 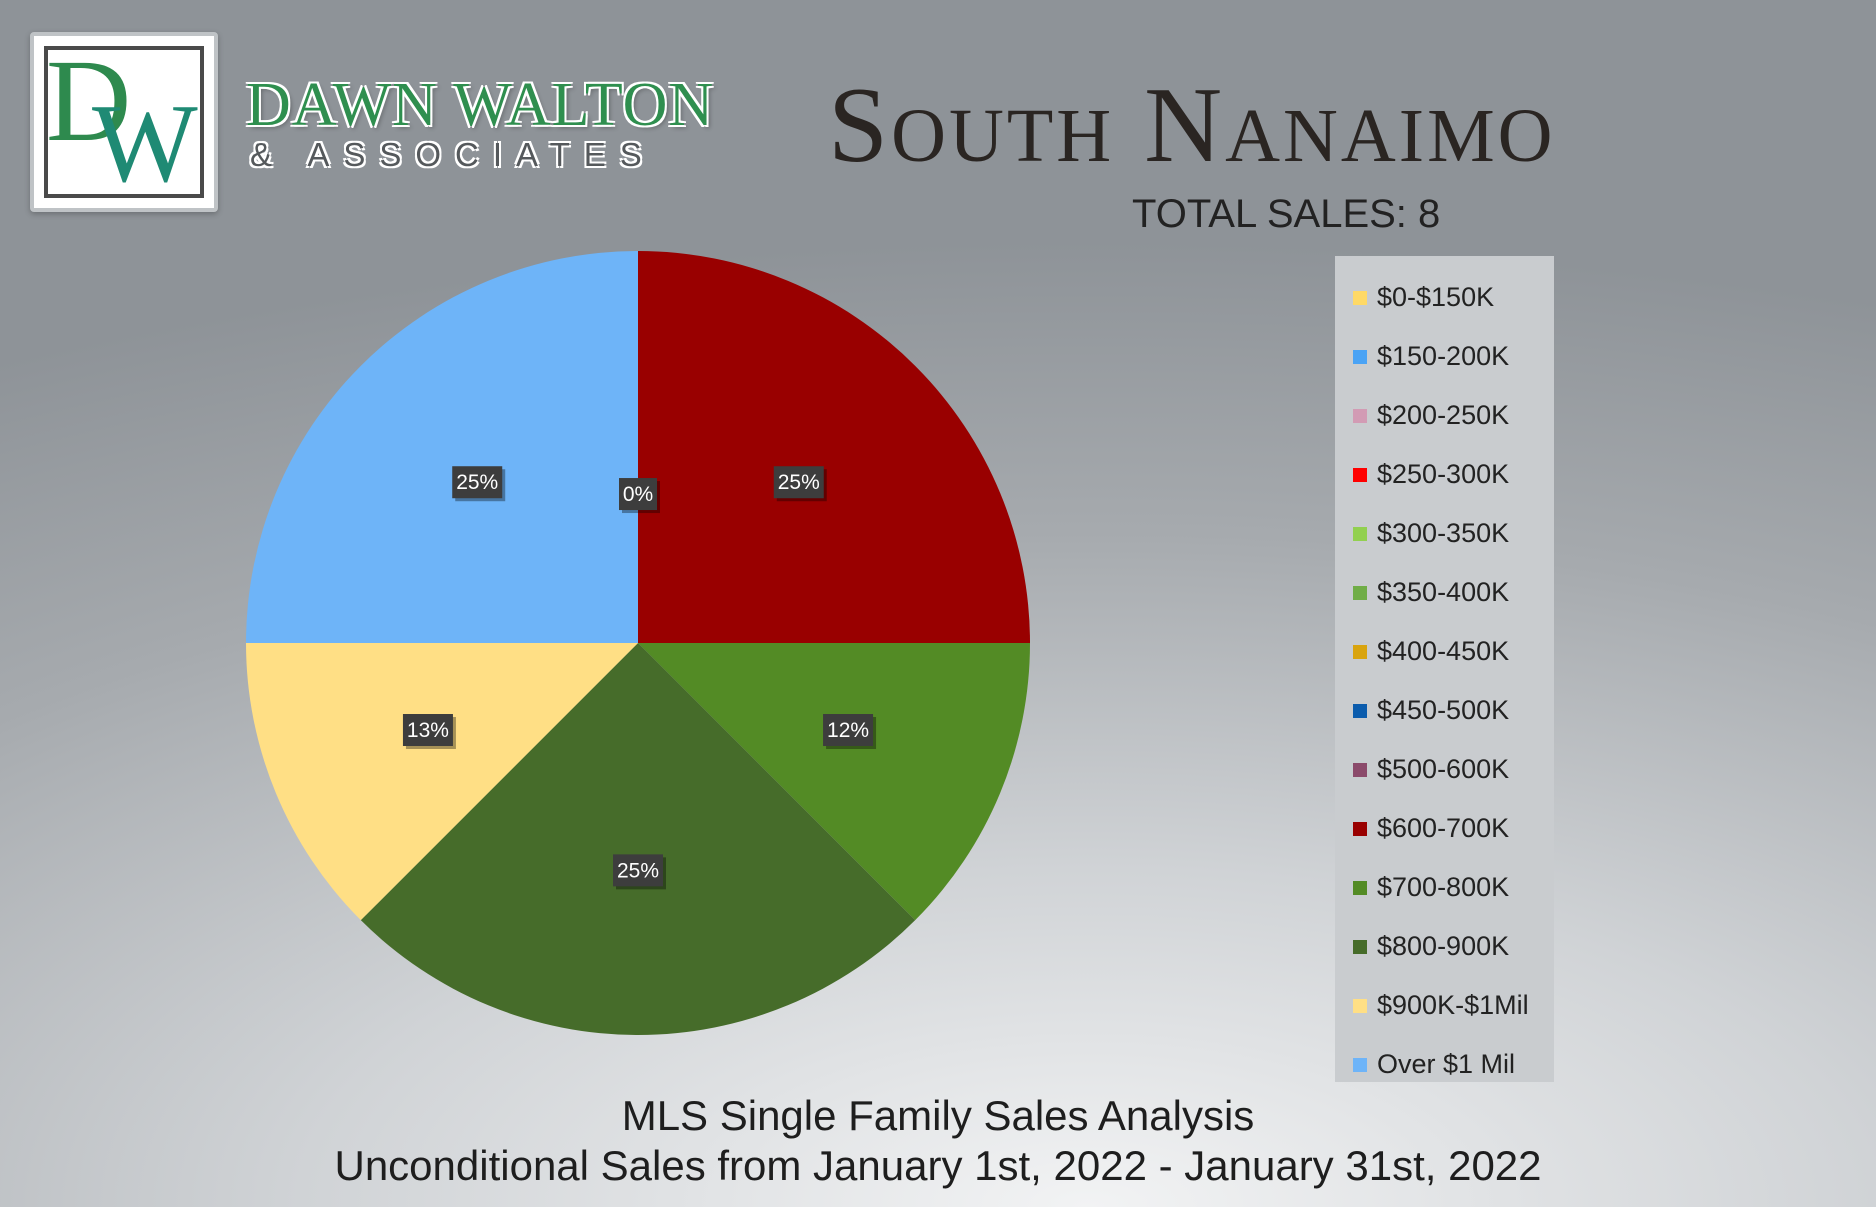 I want to click on legend-item-900k-1mil: $900K-$1Mil, so click(x=1444, y=1005).